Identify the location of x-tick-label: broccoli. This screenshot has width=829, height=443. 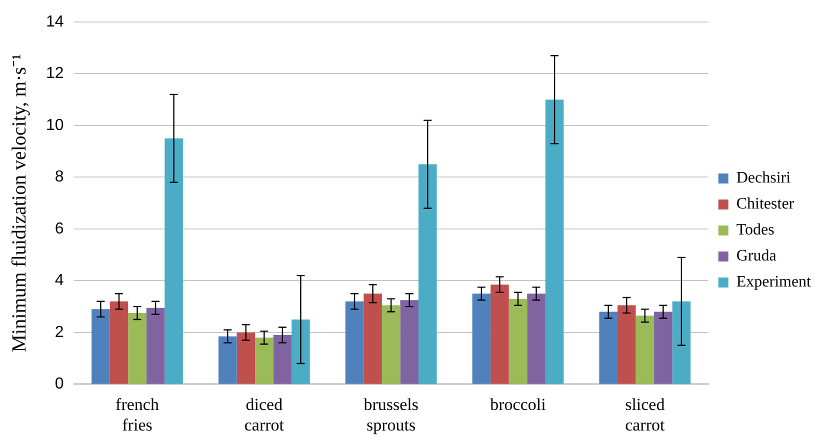
(518, 404).